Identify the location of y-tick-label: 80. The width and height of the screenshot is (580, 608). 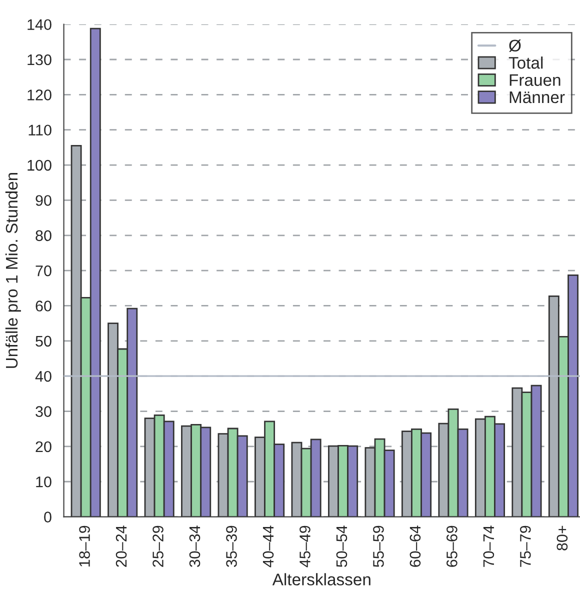
(44, 236).